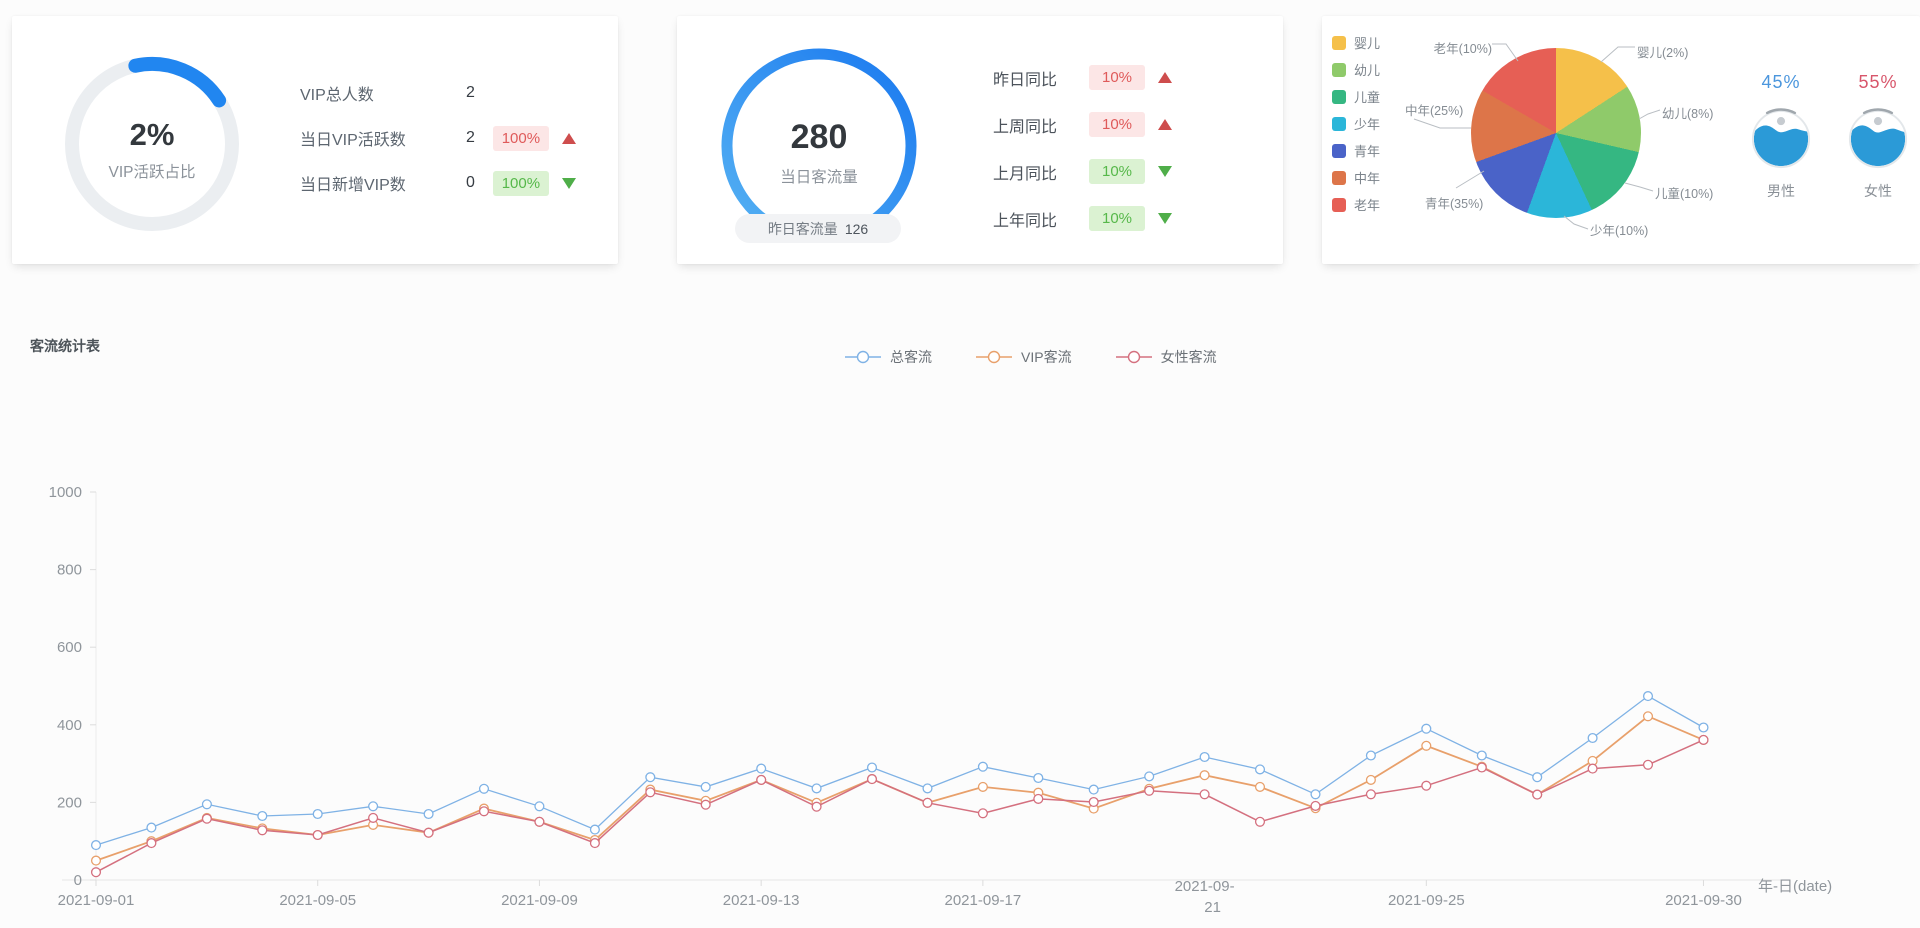 Image resolution: width=1920 pixels, height=928 pixels. I want to click on male-label: 男性, so click(1781, 191).